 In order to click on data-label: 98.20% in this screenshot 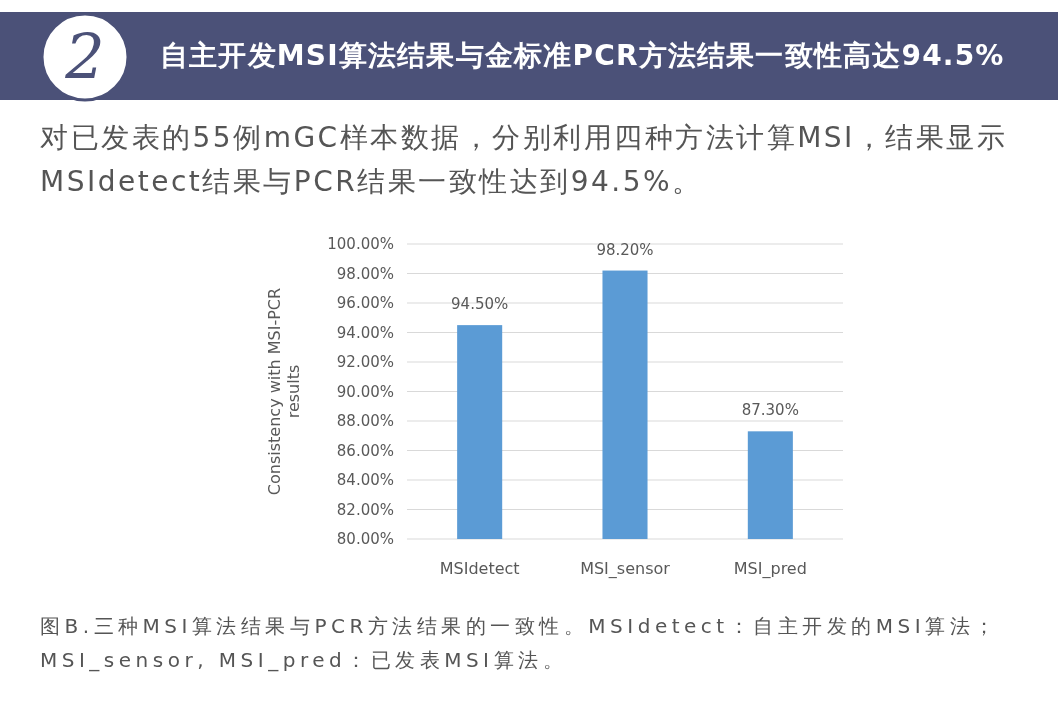, I will do `click(625, 249)`.